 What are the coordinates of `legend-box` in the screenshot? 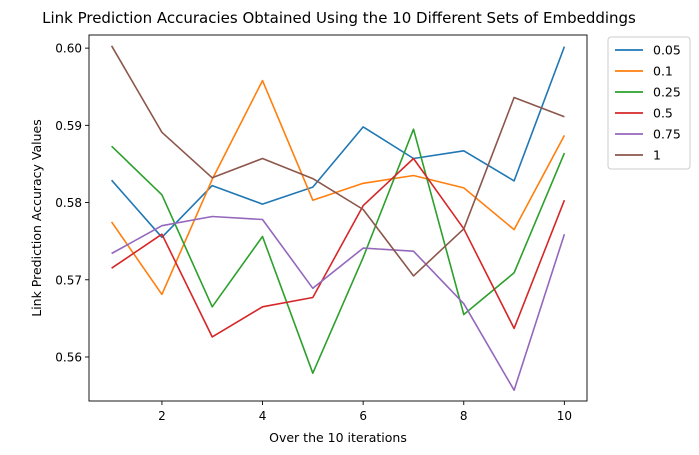 It's located at (649, 103).